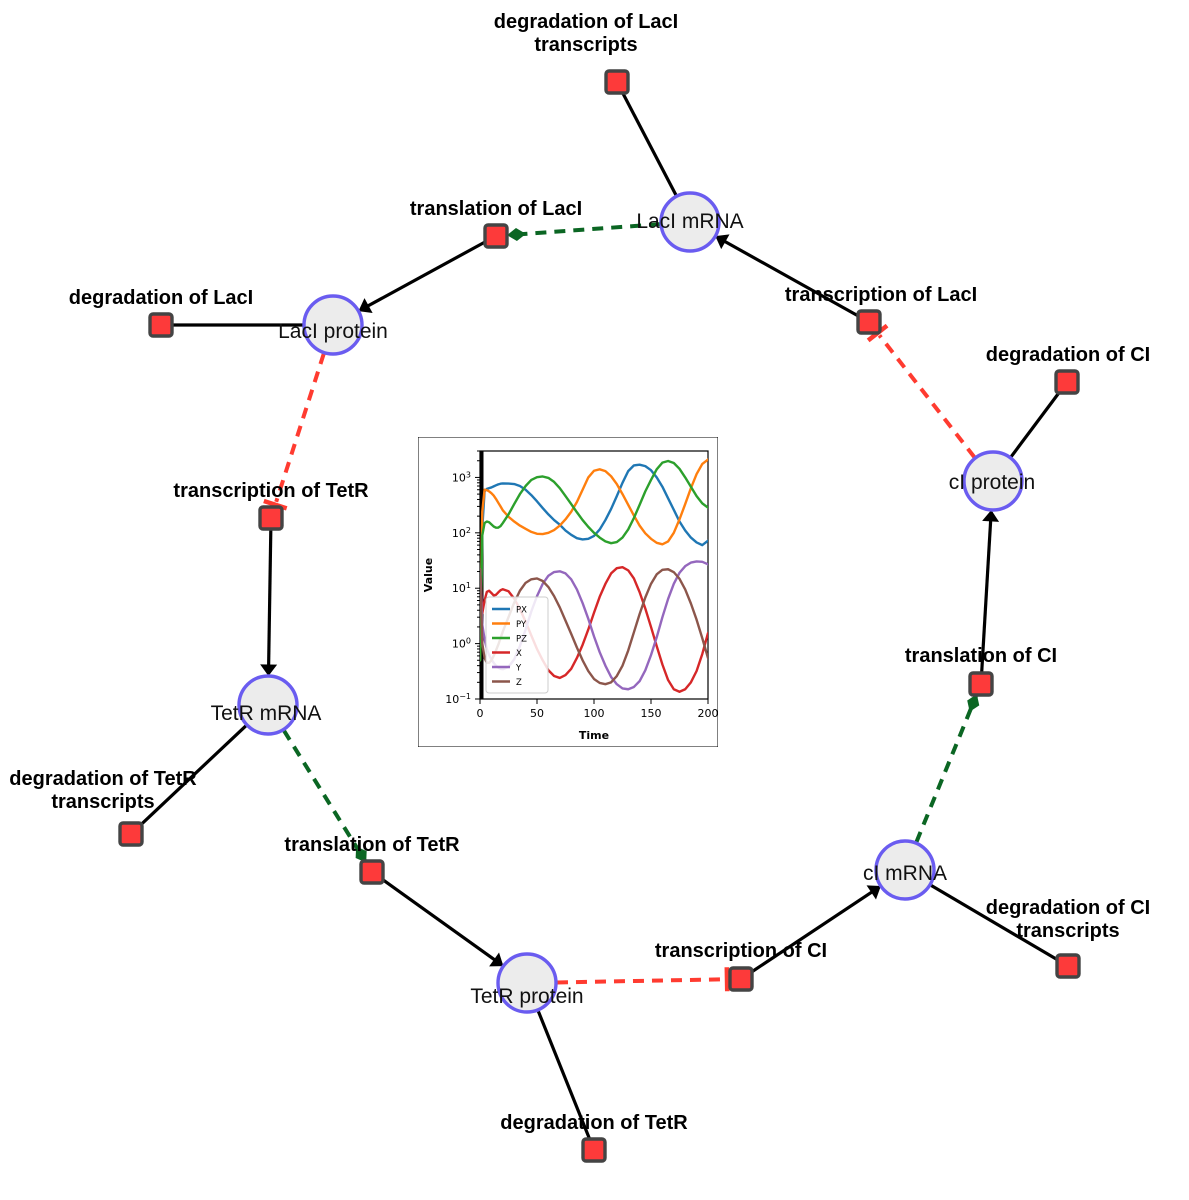 Image resolution: width=1189 pixels, height=1200 pixels. I want to click on reaction-label: transcription of TetR, so click(271, 491).